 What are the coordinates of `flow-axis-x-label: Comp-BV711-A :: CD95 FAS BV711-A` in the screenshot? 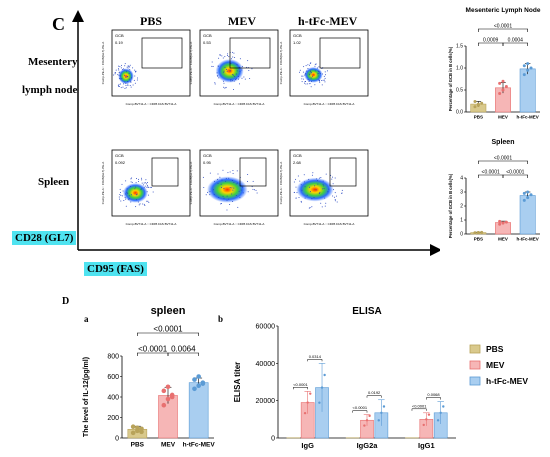 It's located at (329, 224).